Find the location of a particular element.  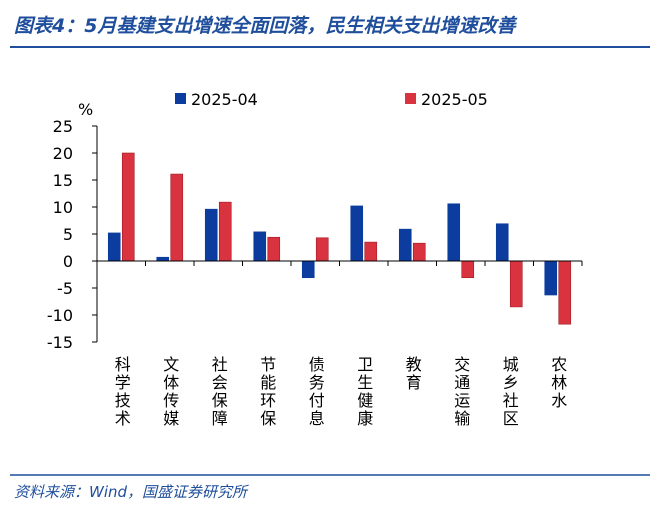

y-tick-label: 20 is located at coordinates (63, 153).